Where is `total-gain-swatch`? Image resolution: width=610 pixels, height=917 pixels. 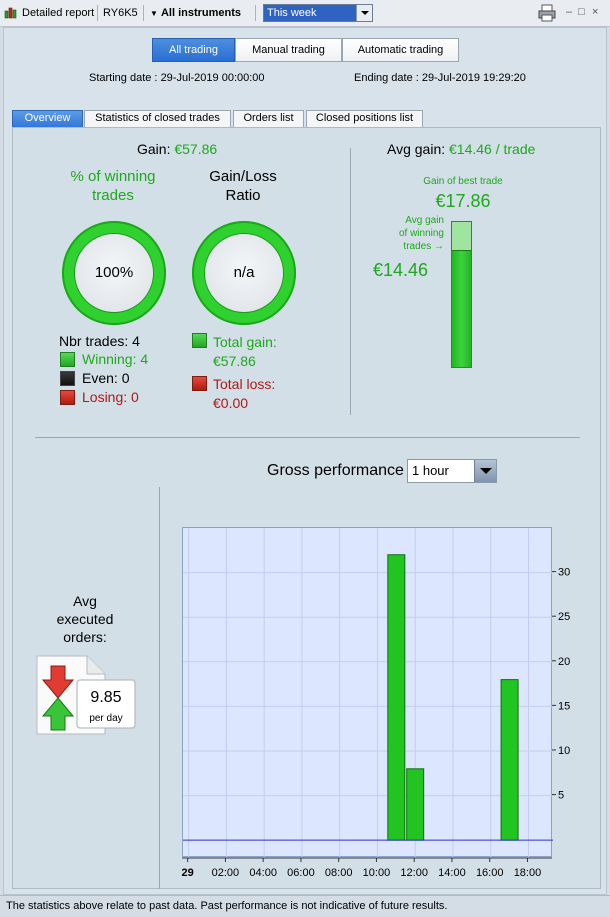
total-gain-swatch is located at coordinates (199, 340).